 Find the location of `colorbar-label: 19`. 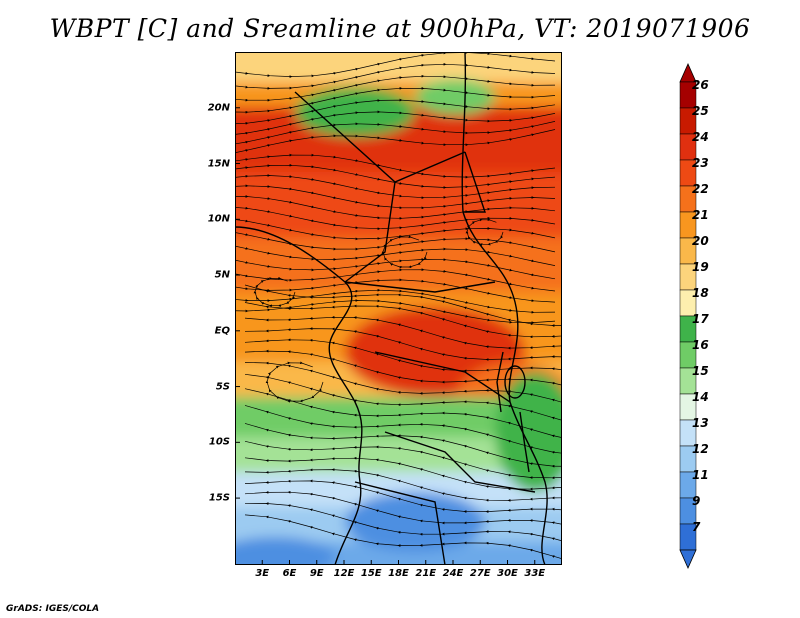

colorbar-label: 19 is located at coordinates (700, 267).